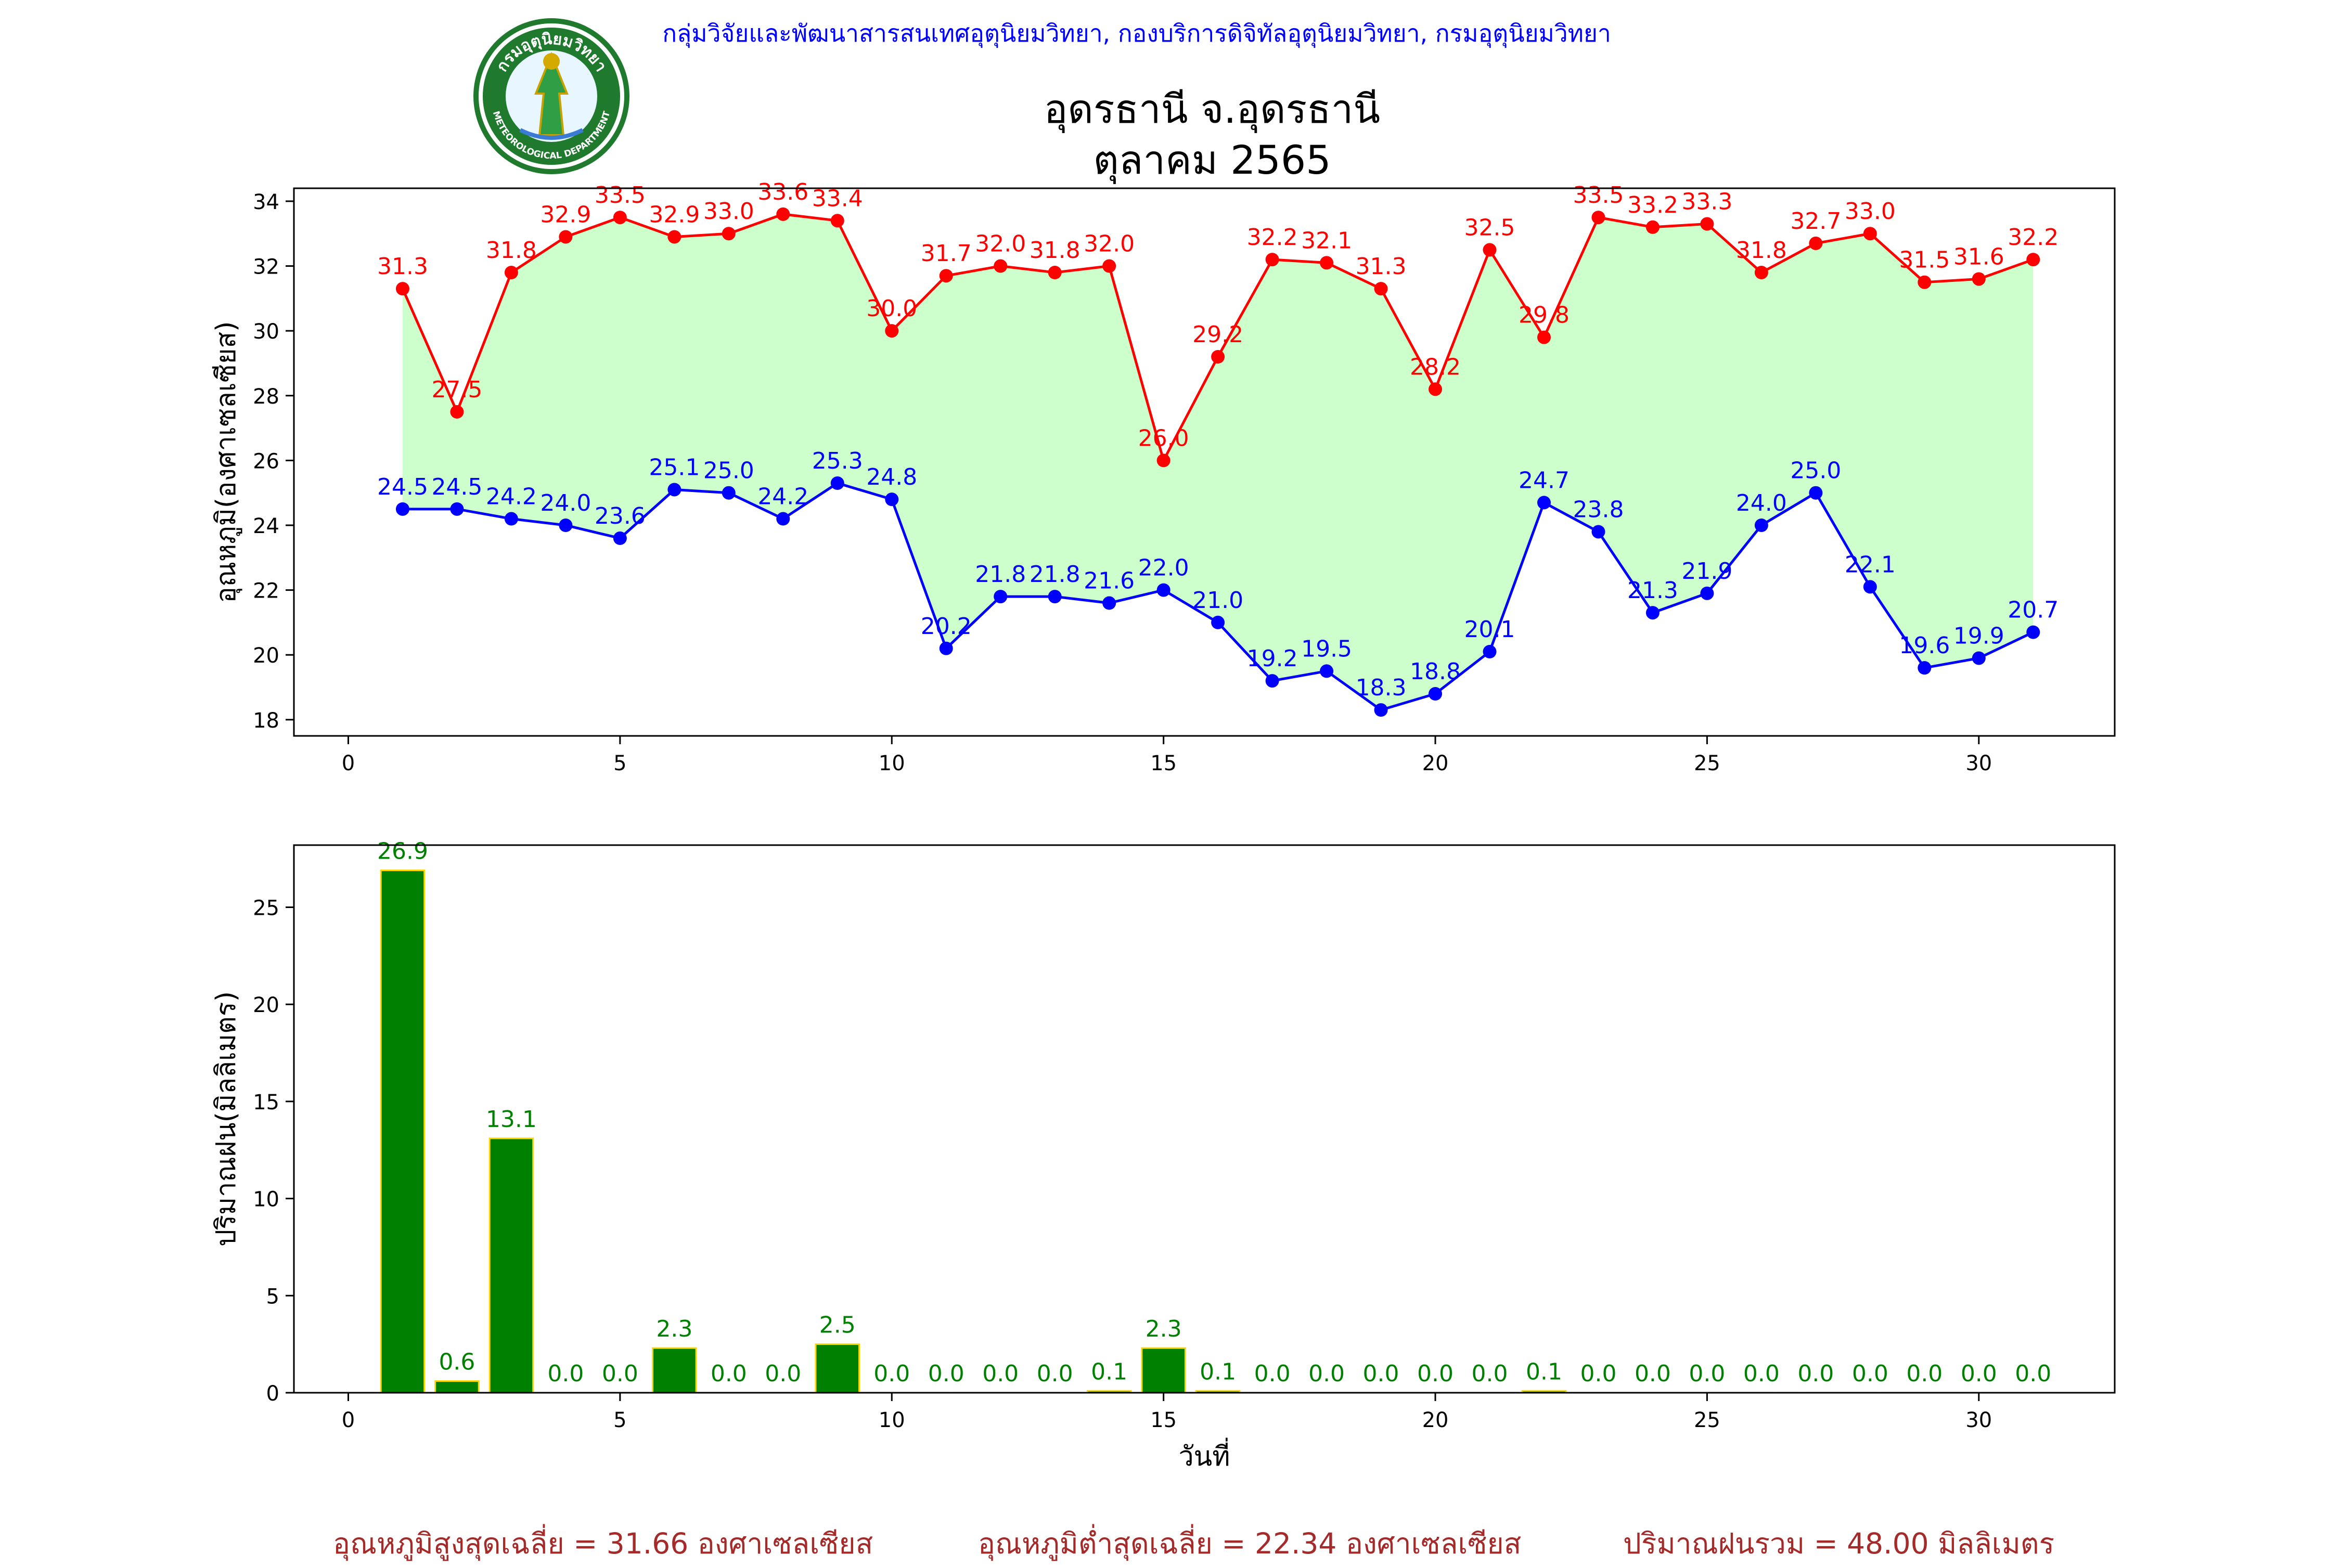 This screenshot has height=1568, width=2341. I want to click on x-tick-label: 20, so click(1435, 1420).